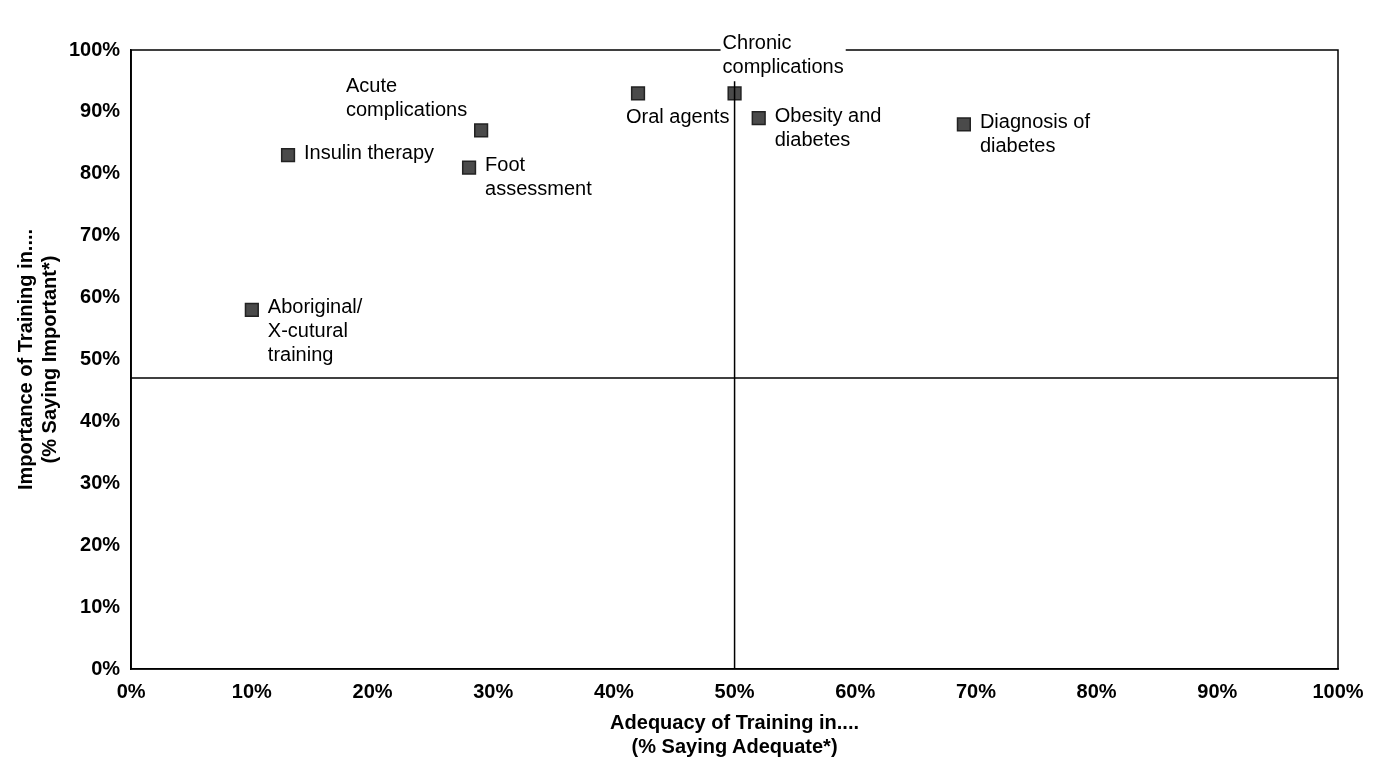 This screenshot has height=768, width=1378. I want to click on annotation: Chronic complications, so click(783, 53).